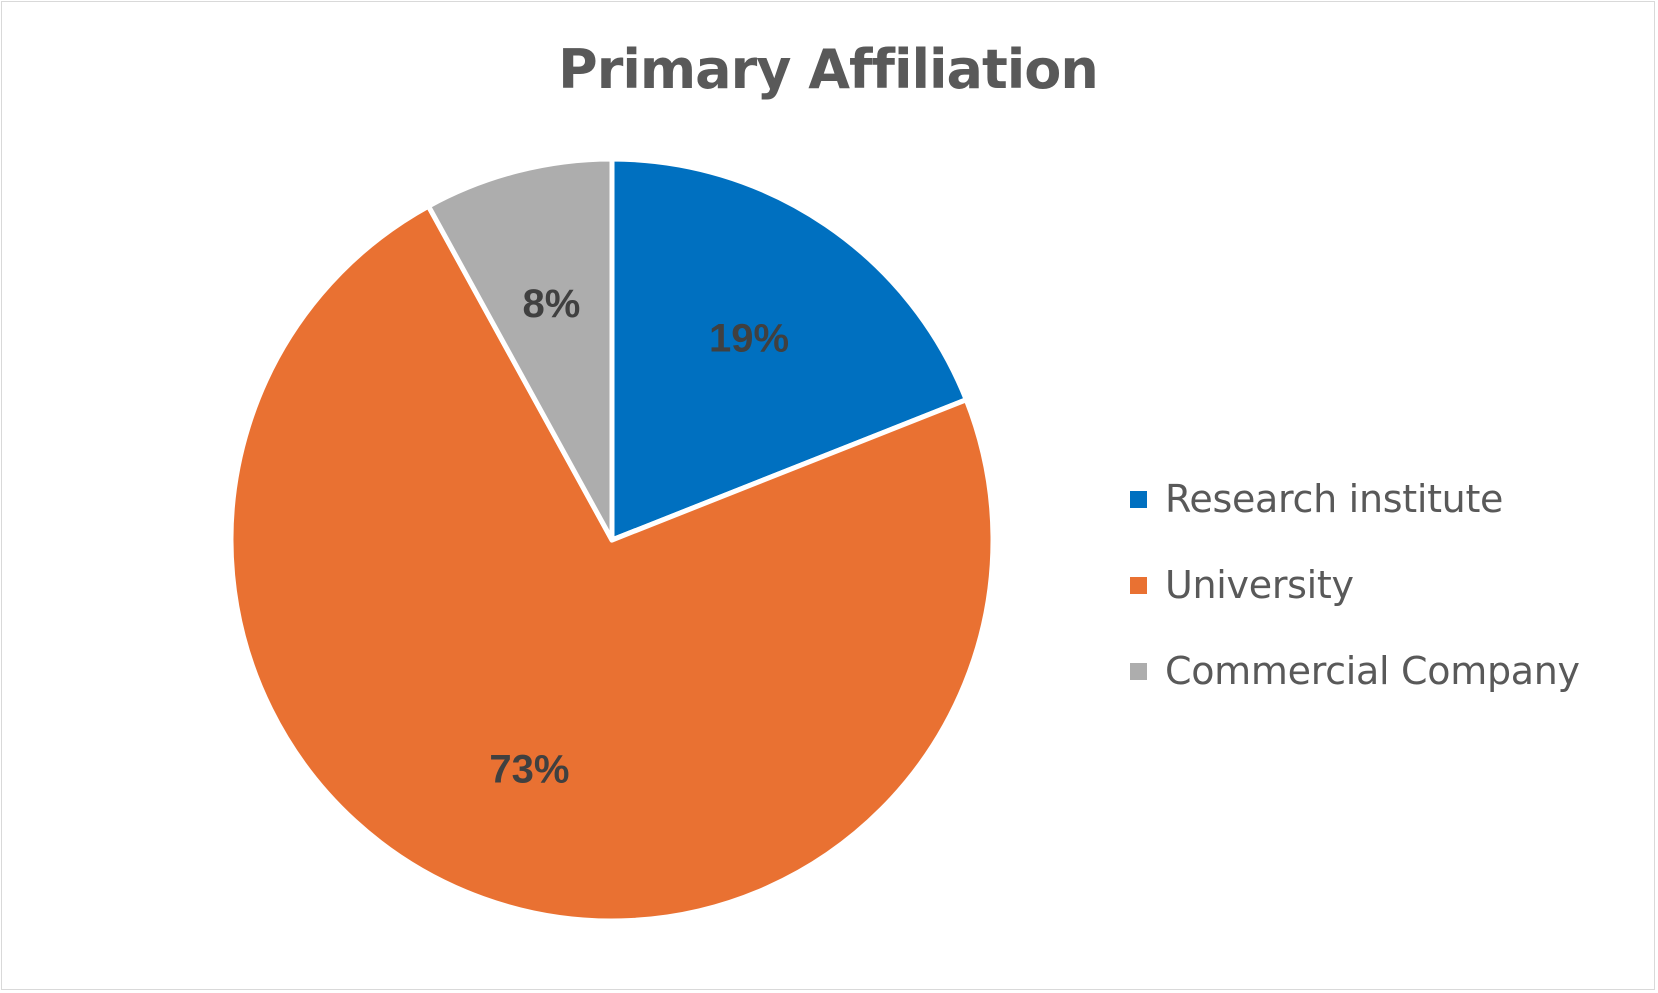 This screenshot has height=993, width=1658. I want to click on legend-swatch-research-institute, so click(1138, 499).